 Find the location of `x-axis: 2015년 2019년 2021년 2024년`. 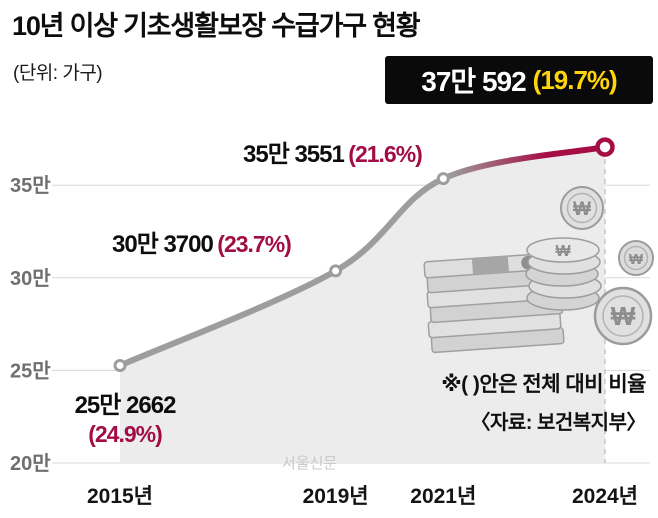

x-axis: 2015년 2019년 2021년 2024년 is located at coordinates (362, 496).